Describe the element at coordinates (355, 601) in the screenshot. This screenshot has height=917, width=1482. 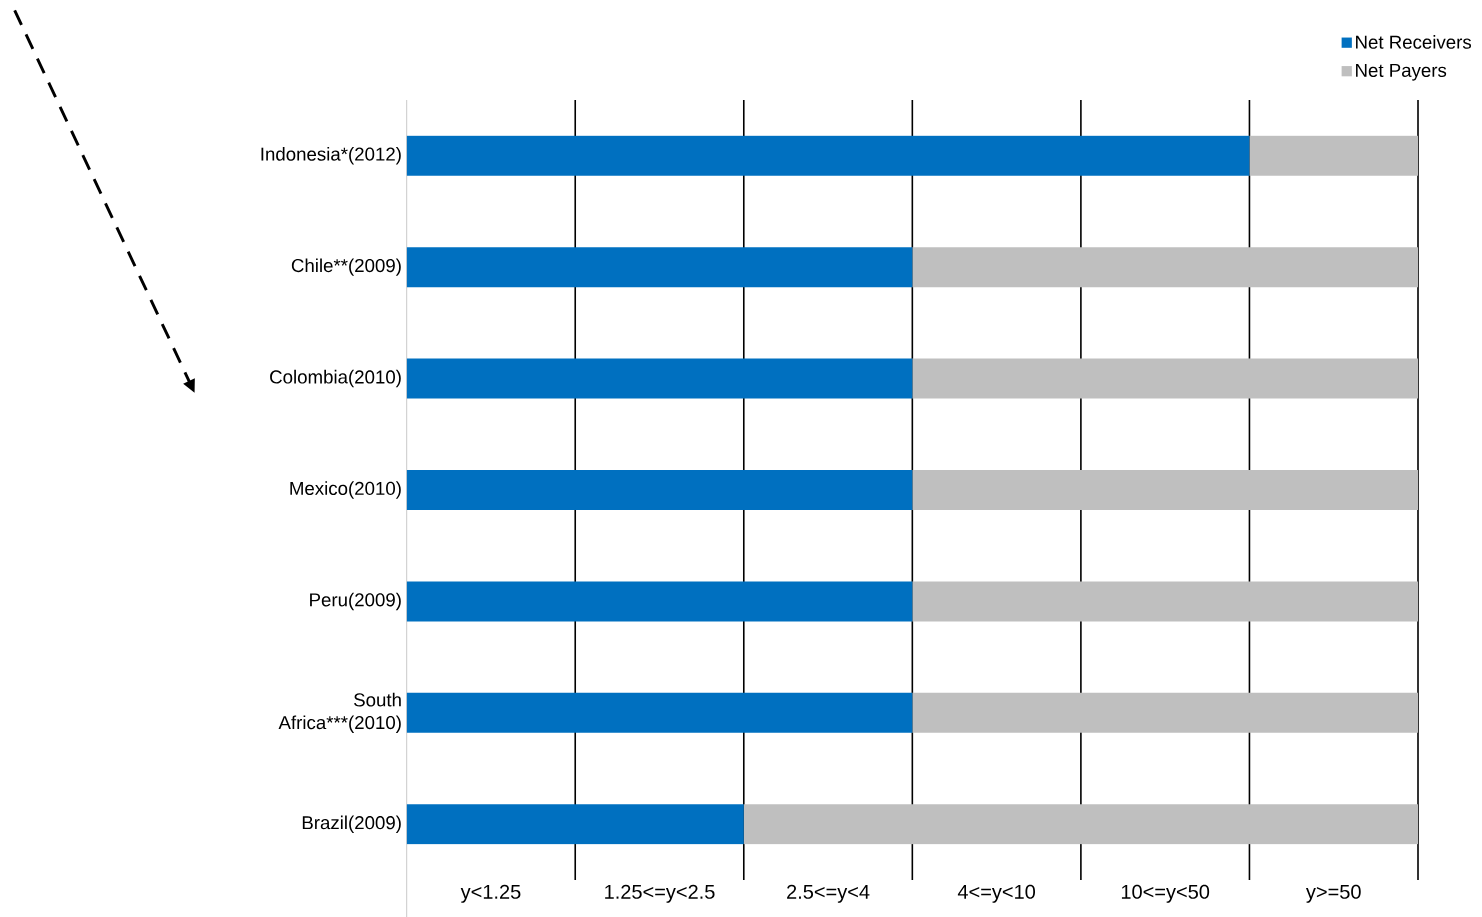
I see `y-tick-label: Peru(2009)` at that location.